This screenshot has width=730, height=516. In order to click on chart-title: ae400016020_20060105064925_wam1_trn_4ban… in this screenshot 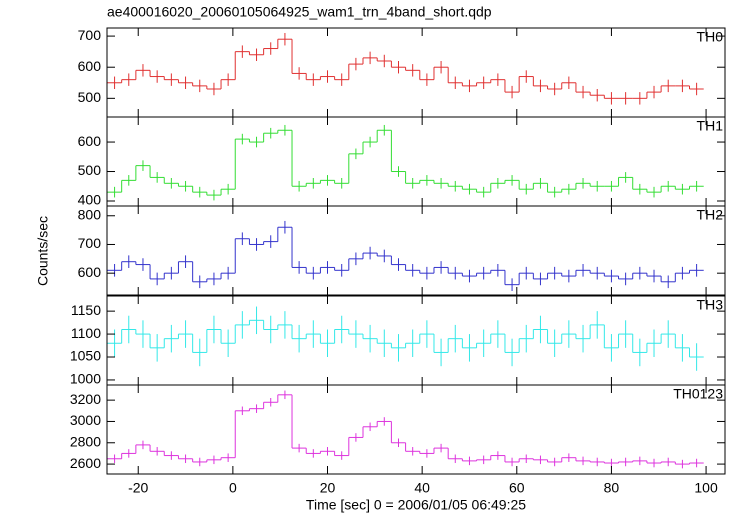, I will do `click(299, 12)`.